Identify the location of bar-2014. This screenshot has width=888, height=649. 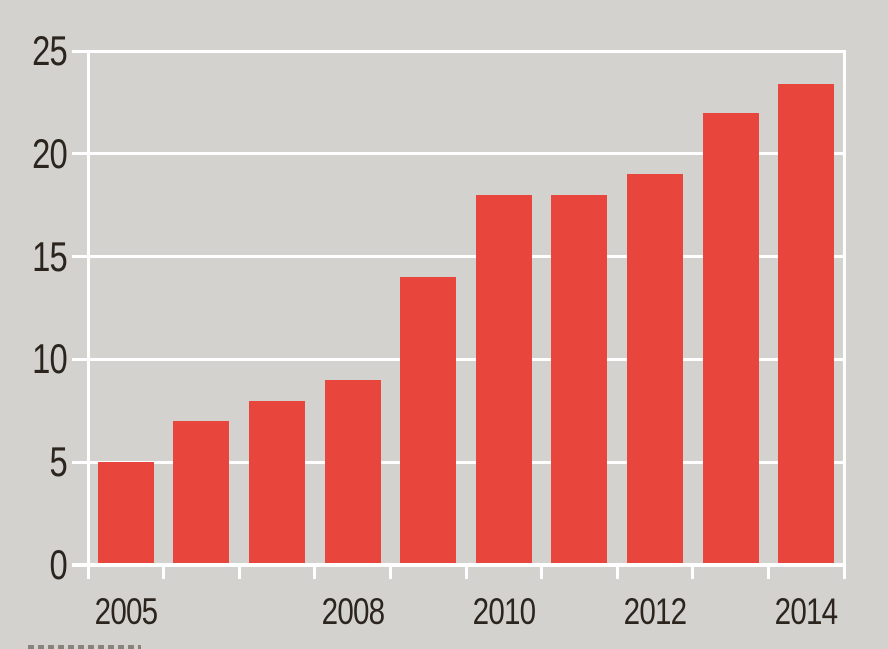
(806, 324).